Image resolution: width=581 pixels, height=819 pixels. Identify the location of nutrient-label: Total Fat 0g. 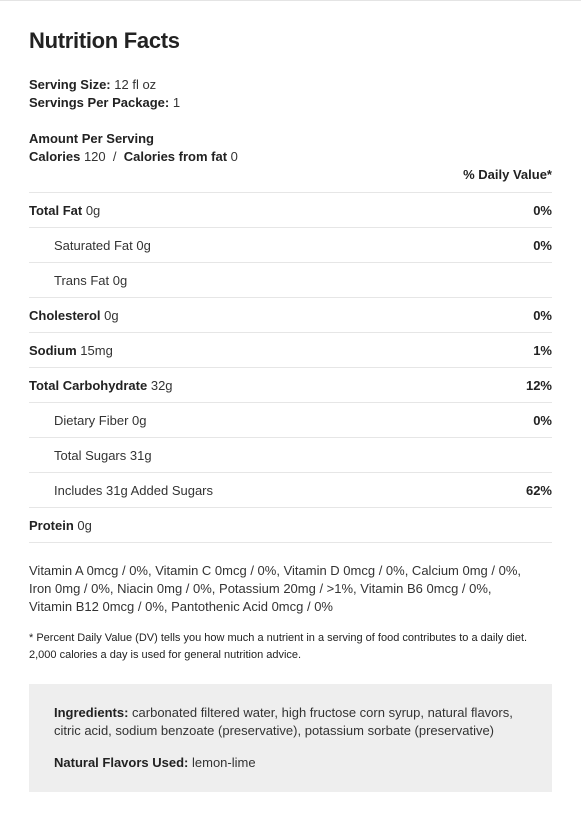
(64, 210).